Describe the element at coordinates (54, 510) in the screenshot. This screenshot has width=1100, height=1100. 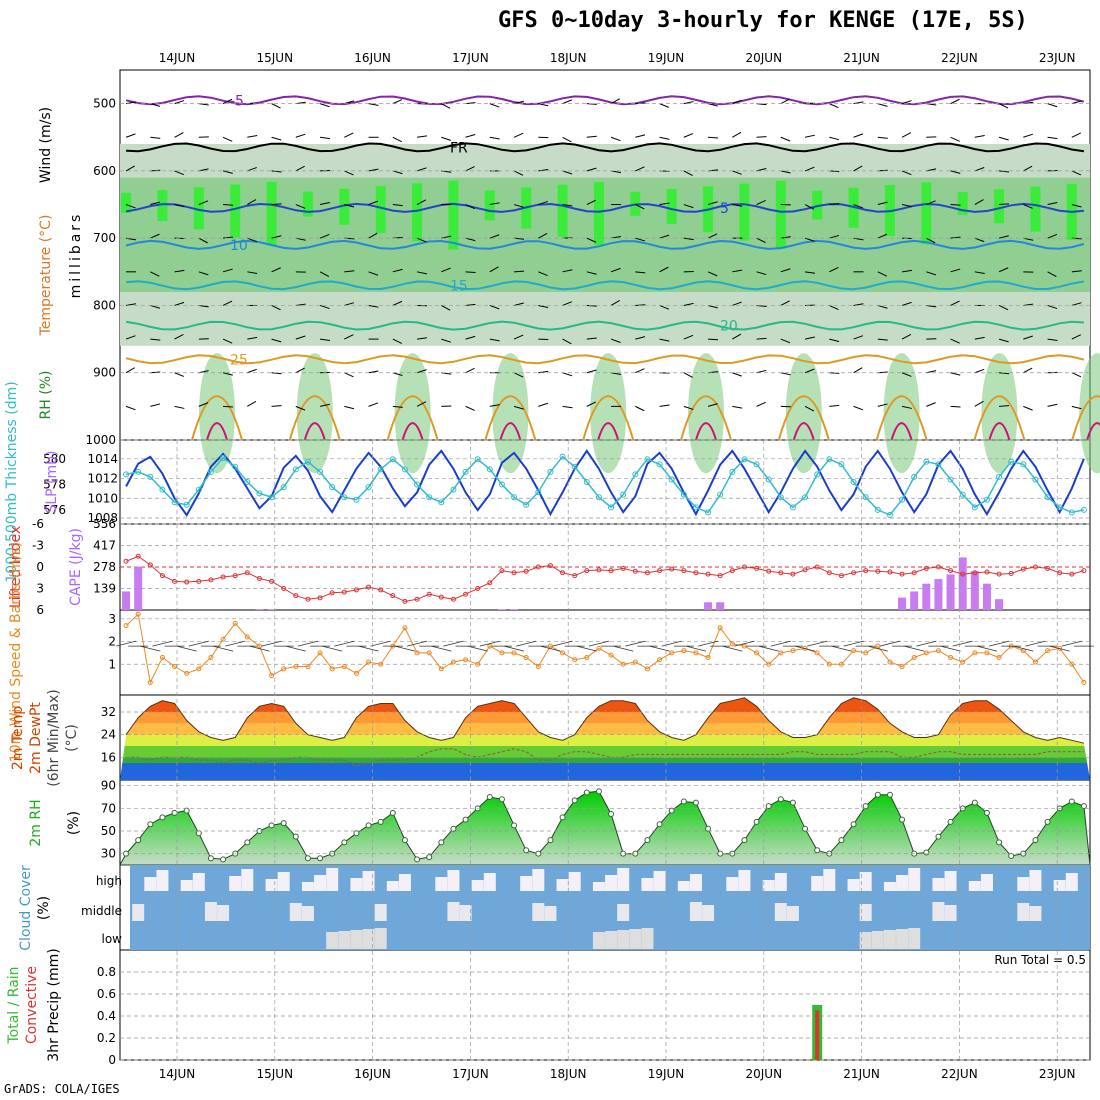
I see `thickness-ytick: 576` at that location.